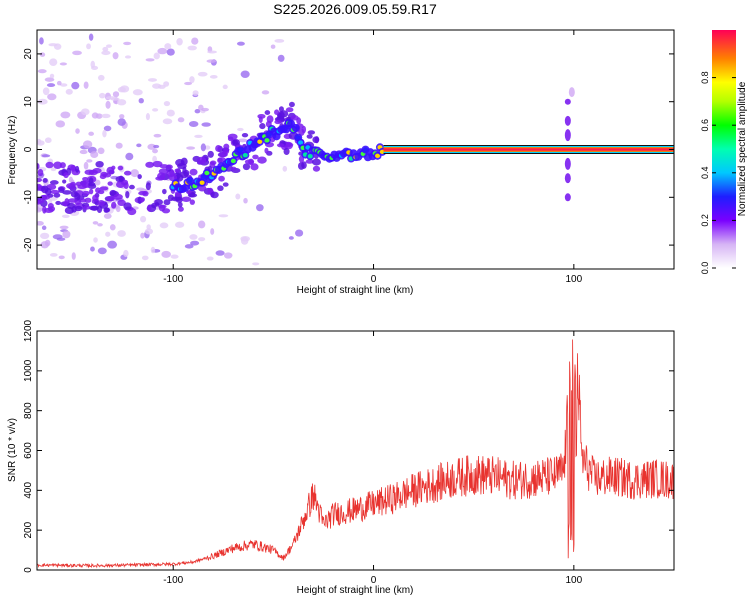 The width and height of the screenshot is (750, 605). I want to click on snr-y-axis-label: SNR (10 * v/v), so click(12, 450).